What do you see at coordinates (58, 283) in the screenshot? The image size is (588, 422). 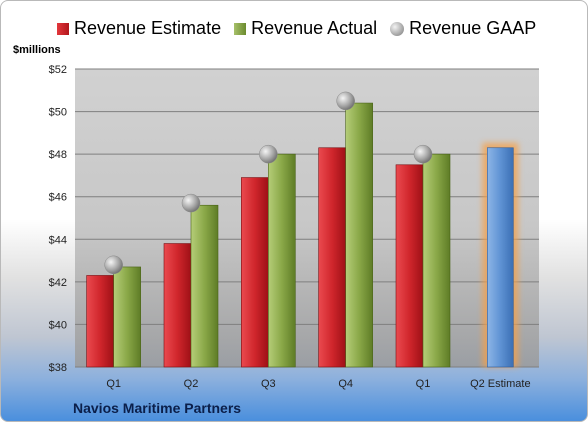 I see `y-tick-label: $42` at bounding box center [58, 283].